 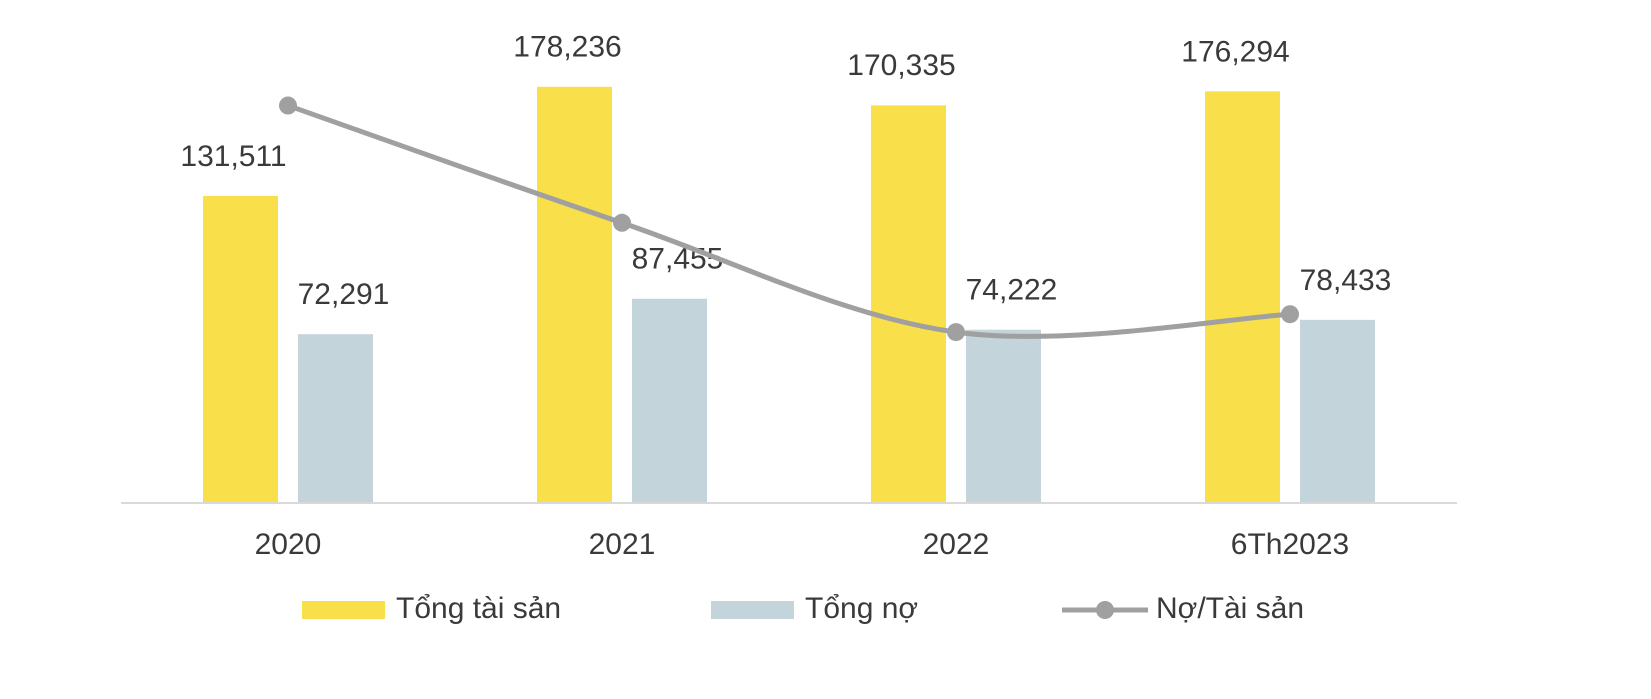 What do you see at coordinates (478, 608) in the screenshot?
I see `legend-label: Tổng tài sản` at bounding box center [478, 608].